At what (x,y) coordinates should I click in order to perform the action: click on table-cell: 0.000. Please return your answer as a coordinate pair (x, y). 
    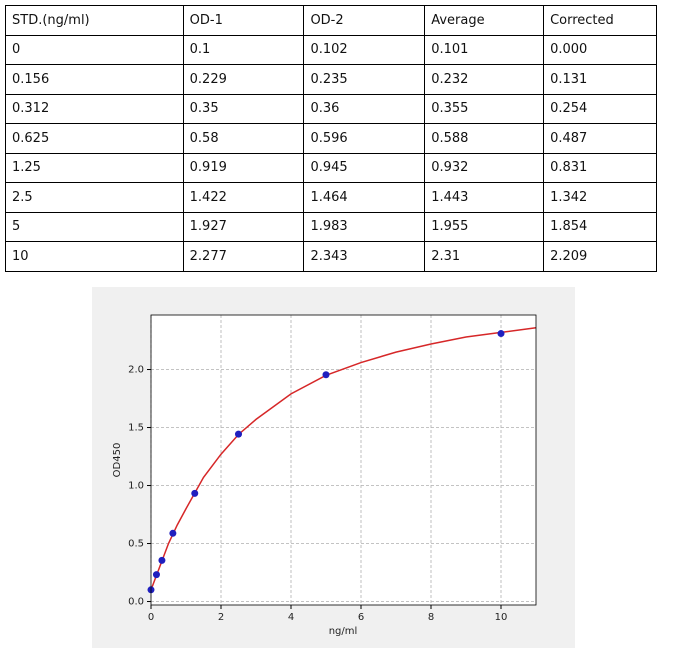
    Looking at the image, I should click on (600, 49).